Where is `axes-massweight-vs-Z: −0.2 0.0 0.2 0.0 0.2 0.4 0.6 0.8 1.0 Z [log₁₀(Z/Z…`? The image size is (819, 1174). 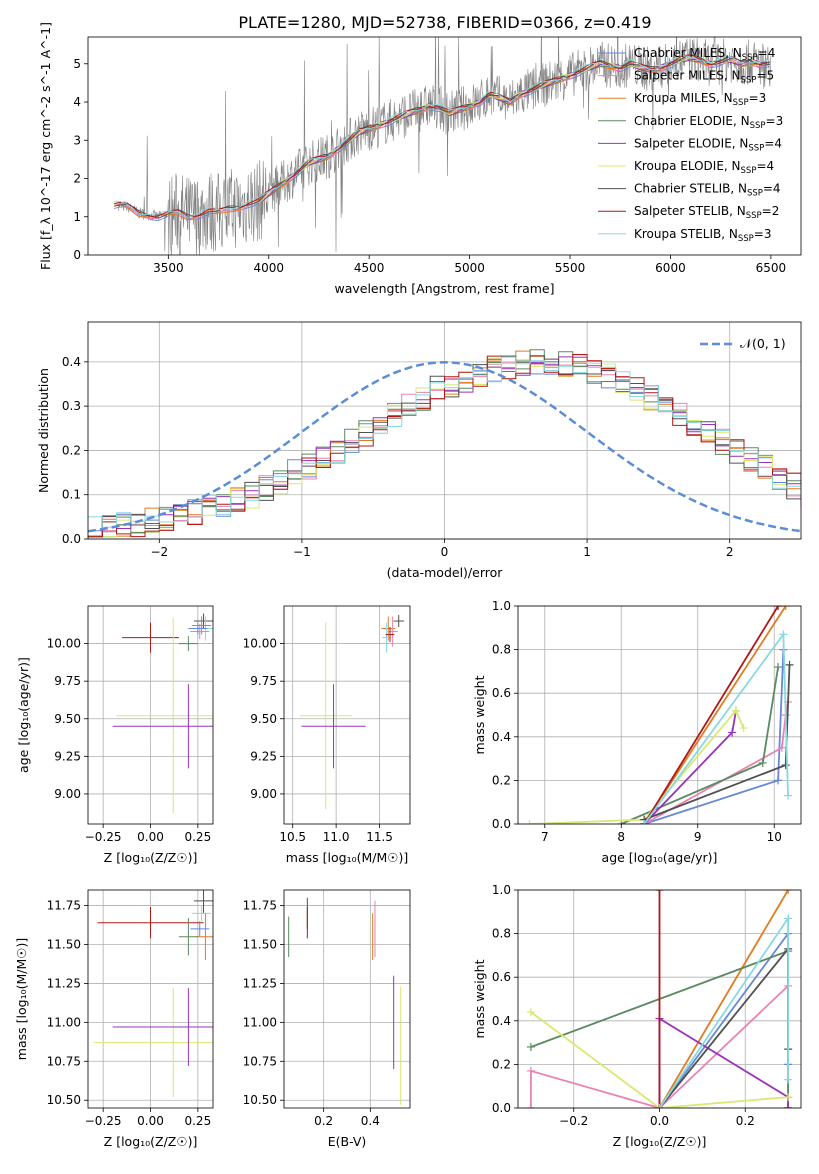 axes-massweight-vs-Z: −0.2 0.0 0.2 0.0 0.2 0.4 0.6 0.8 1.0 Z [log₁₀(Z/Z… is located at coordinates (637, 1016).